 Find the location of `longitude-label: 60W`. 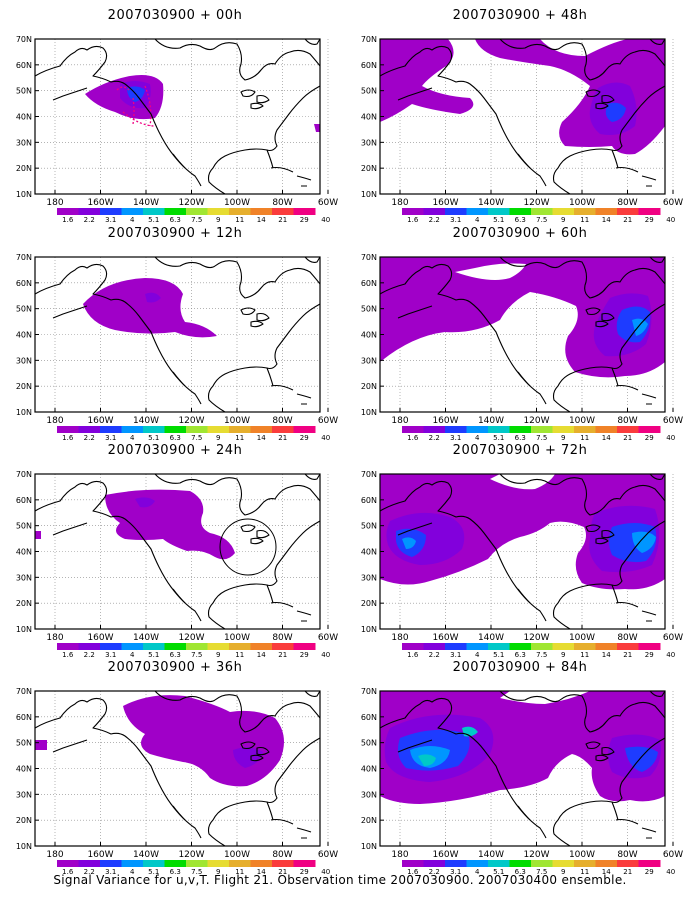

longitude-label: 60W is located at coordinates (673, 203).